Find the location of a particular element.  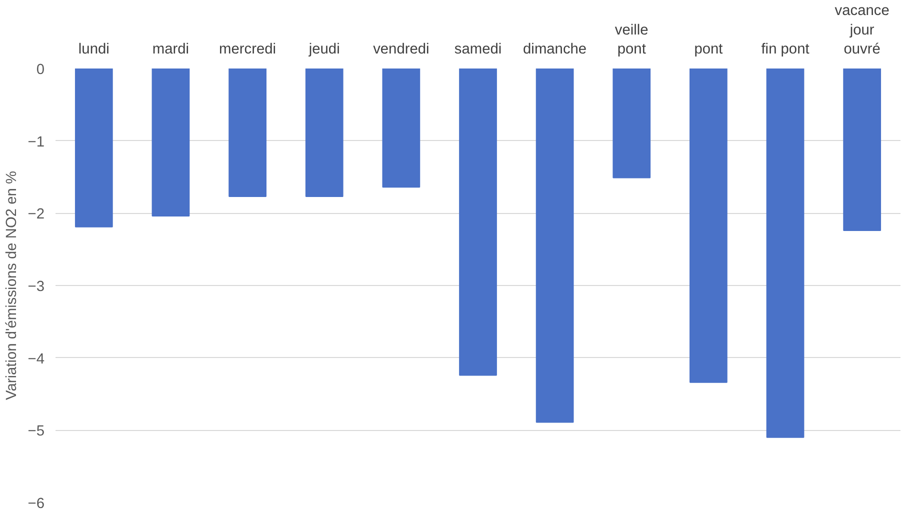

y-tick-label: −6 is located at coordinates (36, 504).